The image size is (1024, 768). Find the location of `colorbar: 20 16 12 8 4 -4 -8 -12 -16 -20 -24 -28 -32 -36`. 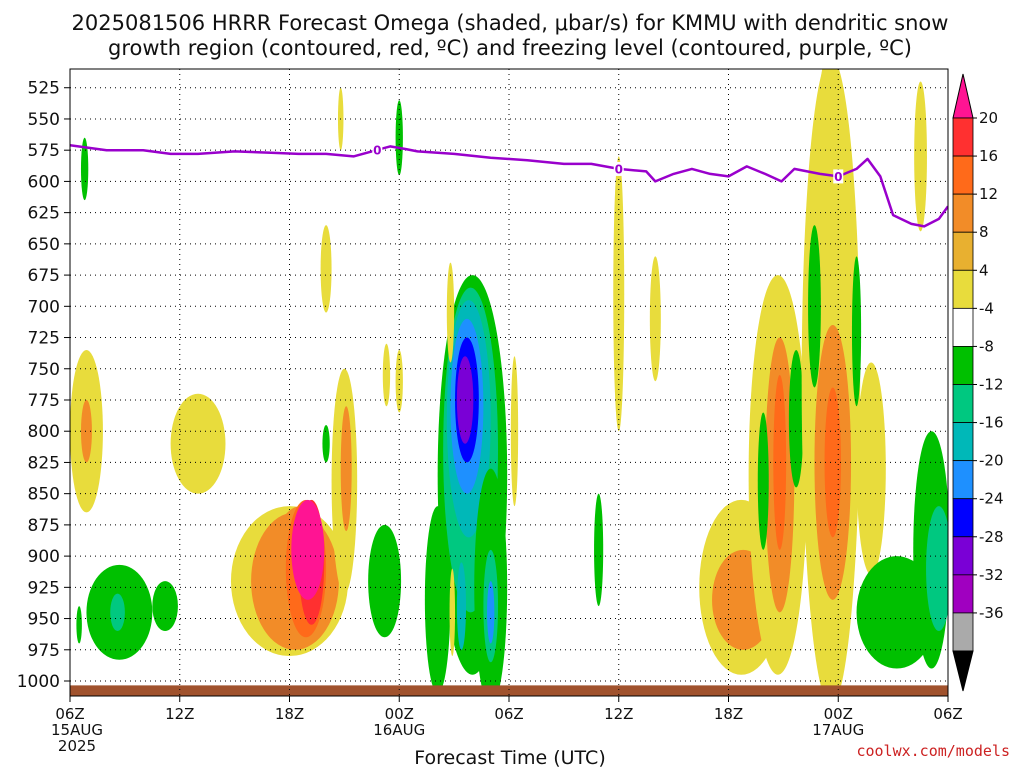

colorbar: 20 16 12 8 4 -4 -8 -12 -16 -20 -24 -28 -32 -36 is located at coordinates (978, 382).